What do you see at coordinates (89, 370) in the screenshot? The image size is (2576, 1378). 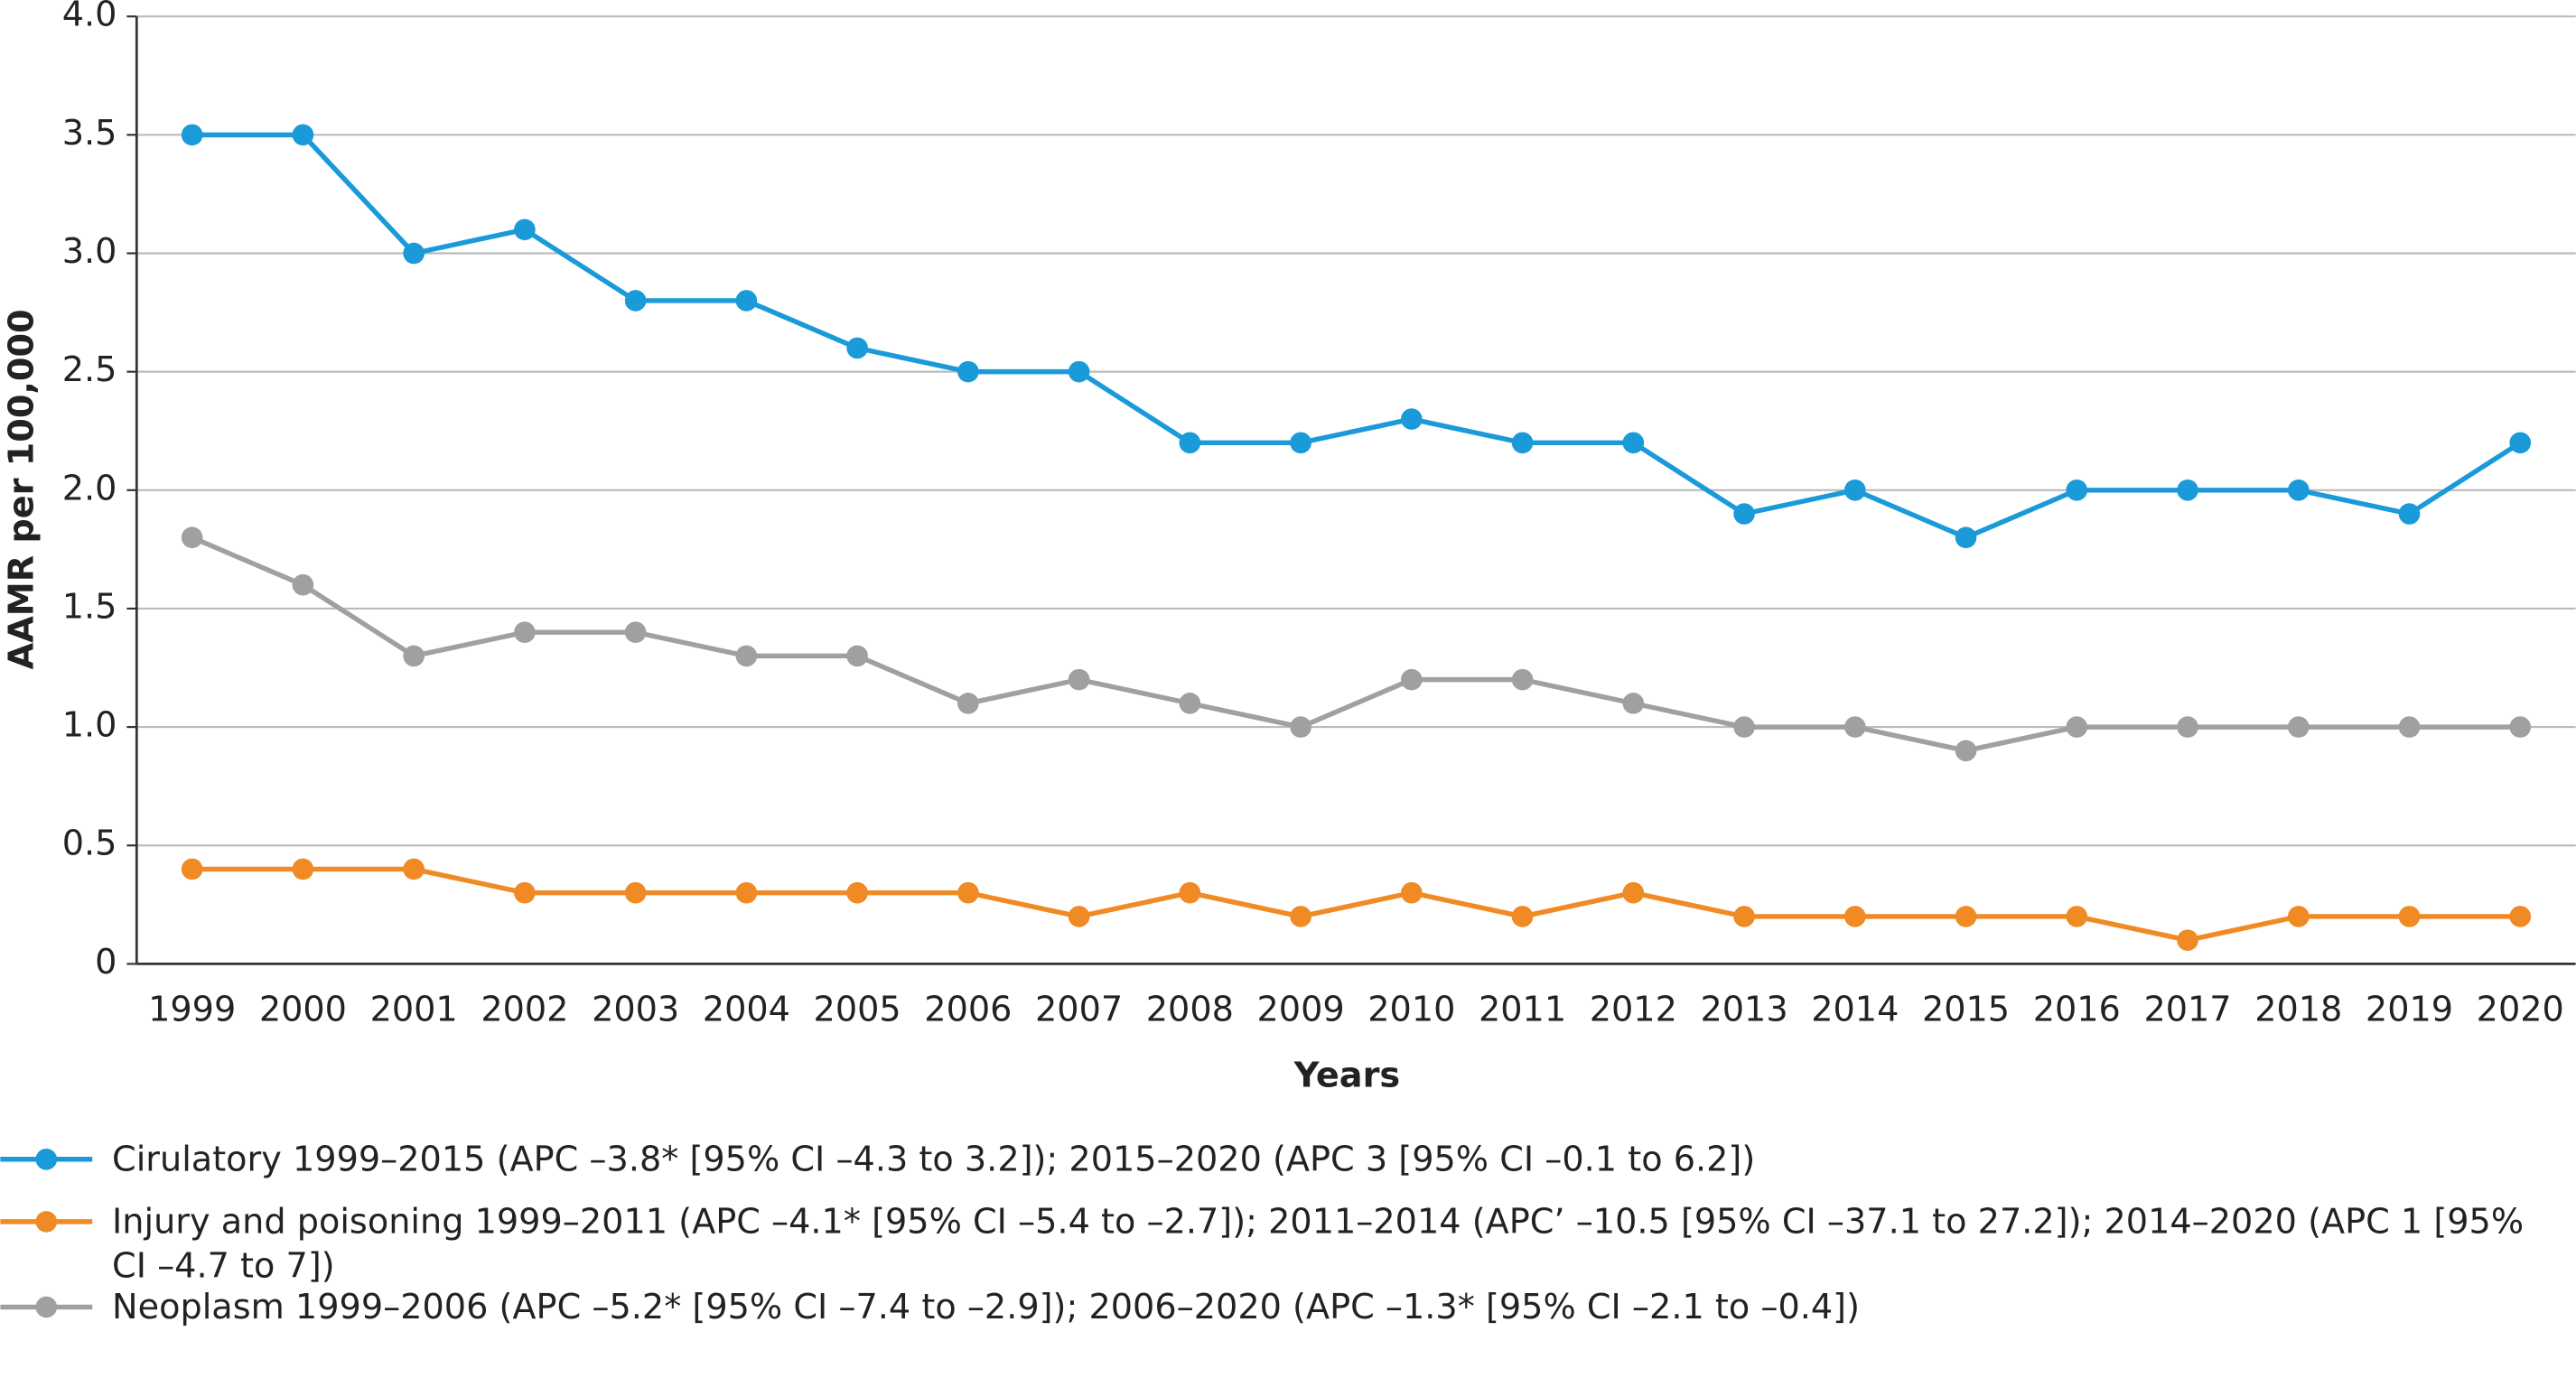 I see `y-tick-label: 2.5` at bounding box center [89, 370].